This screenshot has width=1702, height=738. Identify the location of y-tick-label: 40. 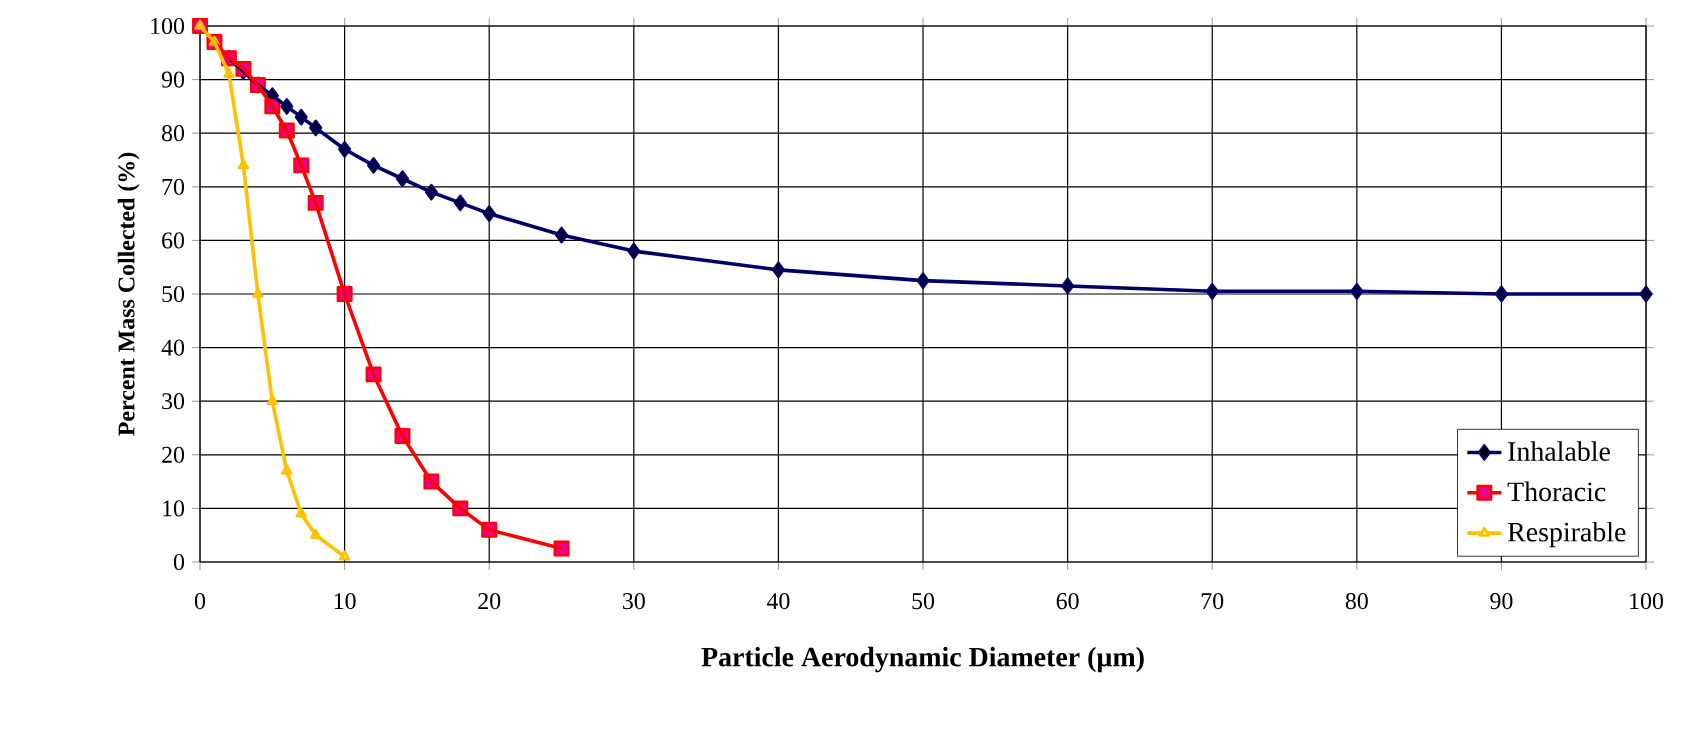
(173, 347).